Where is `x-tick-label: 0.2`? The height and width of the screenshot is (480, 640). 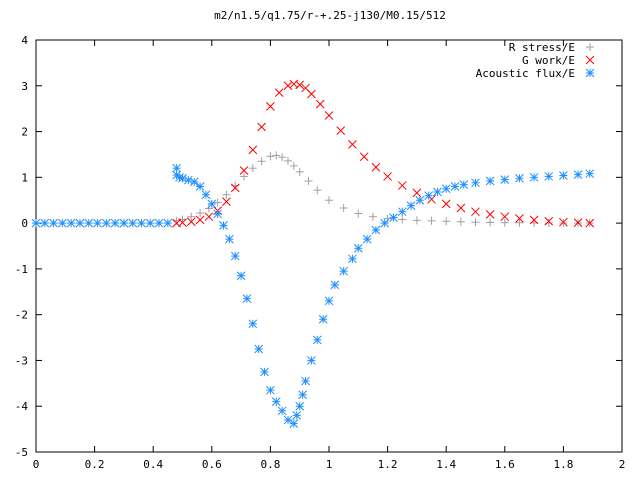
x-tick-label: 0.2 is located at coordinates (95, 464).